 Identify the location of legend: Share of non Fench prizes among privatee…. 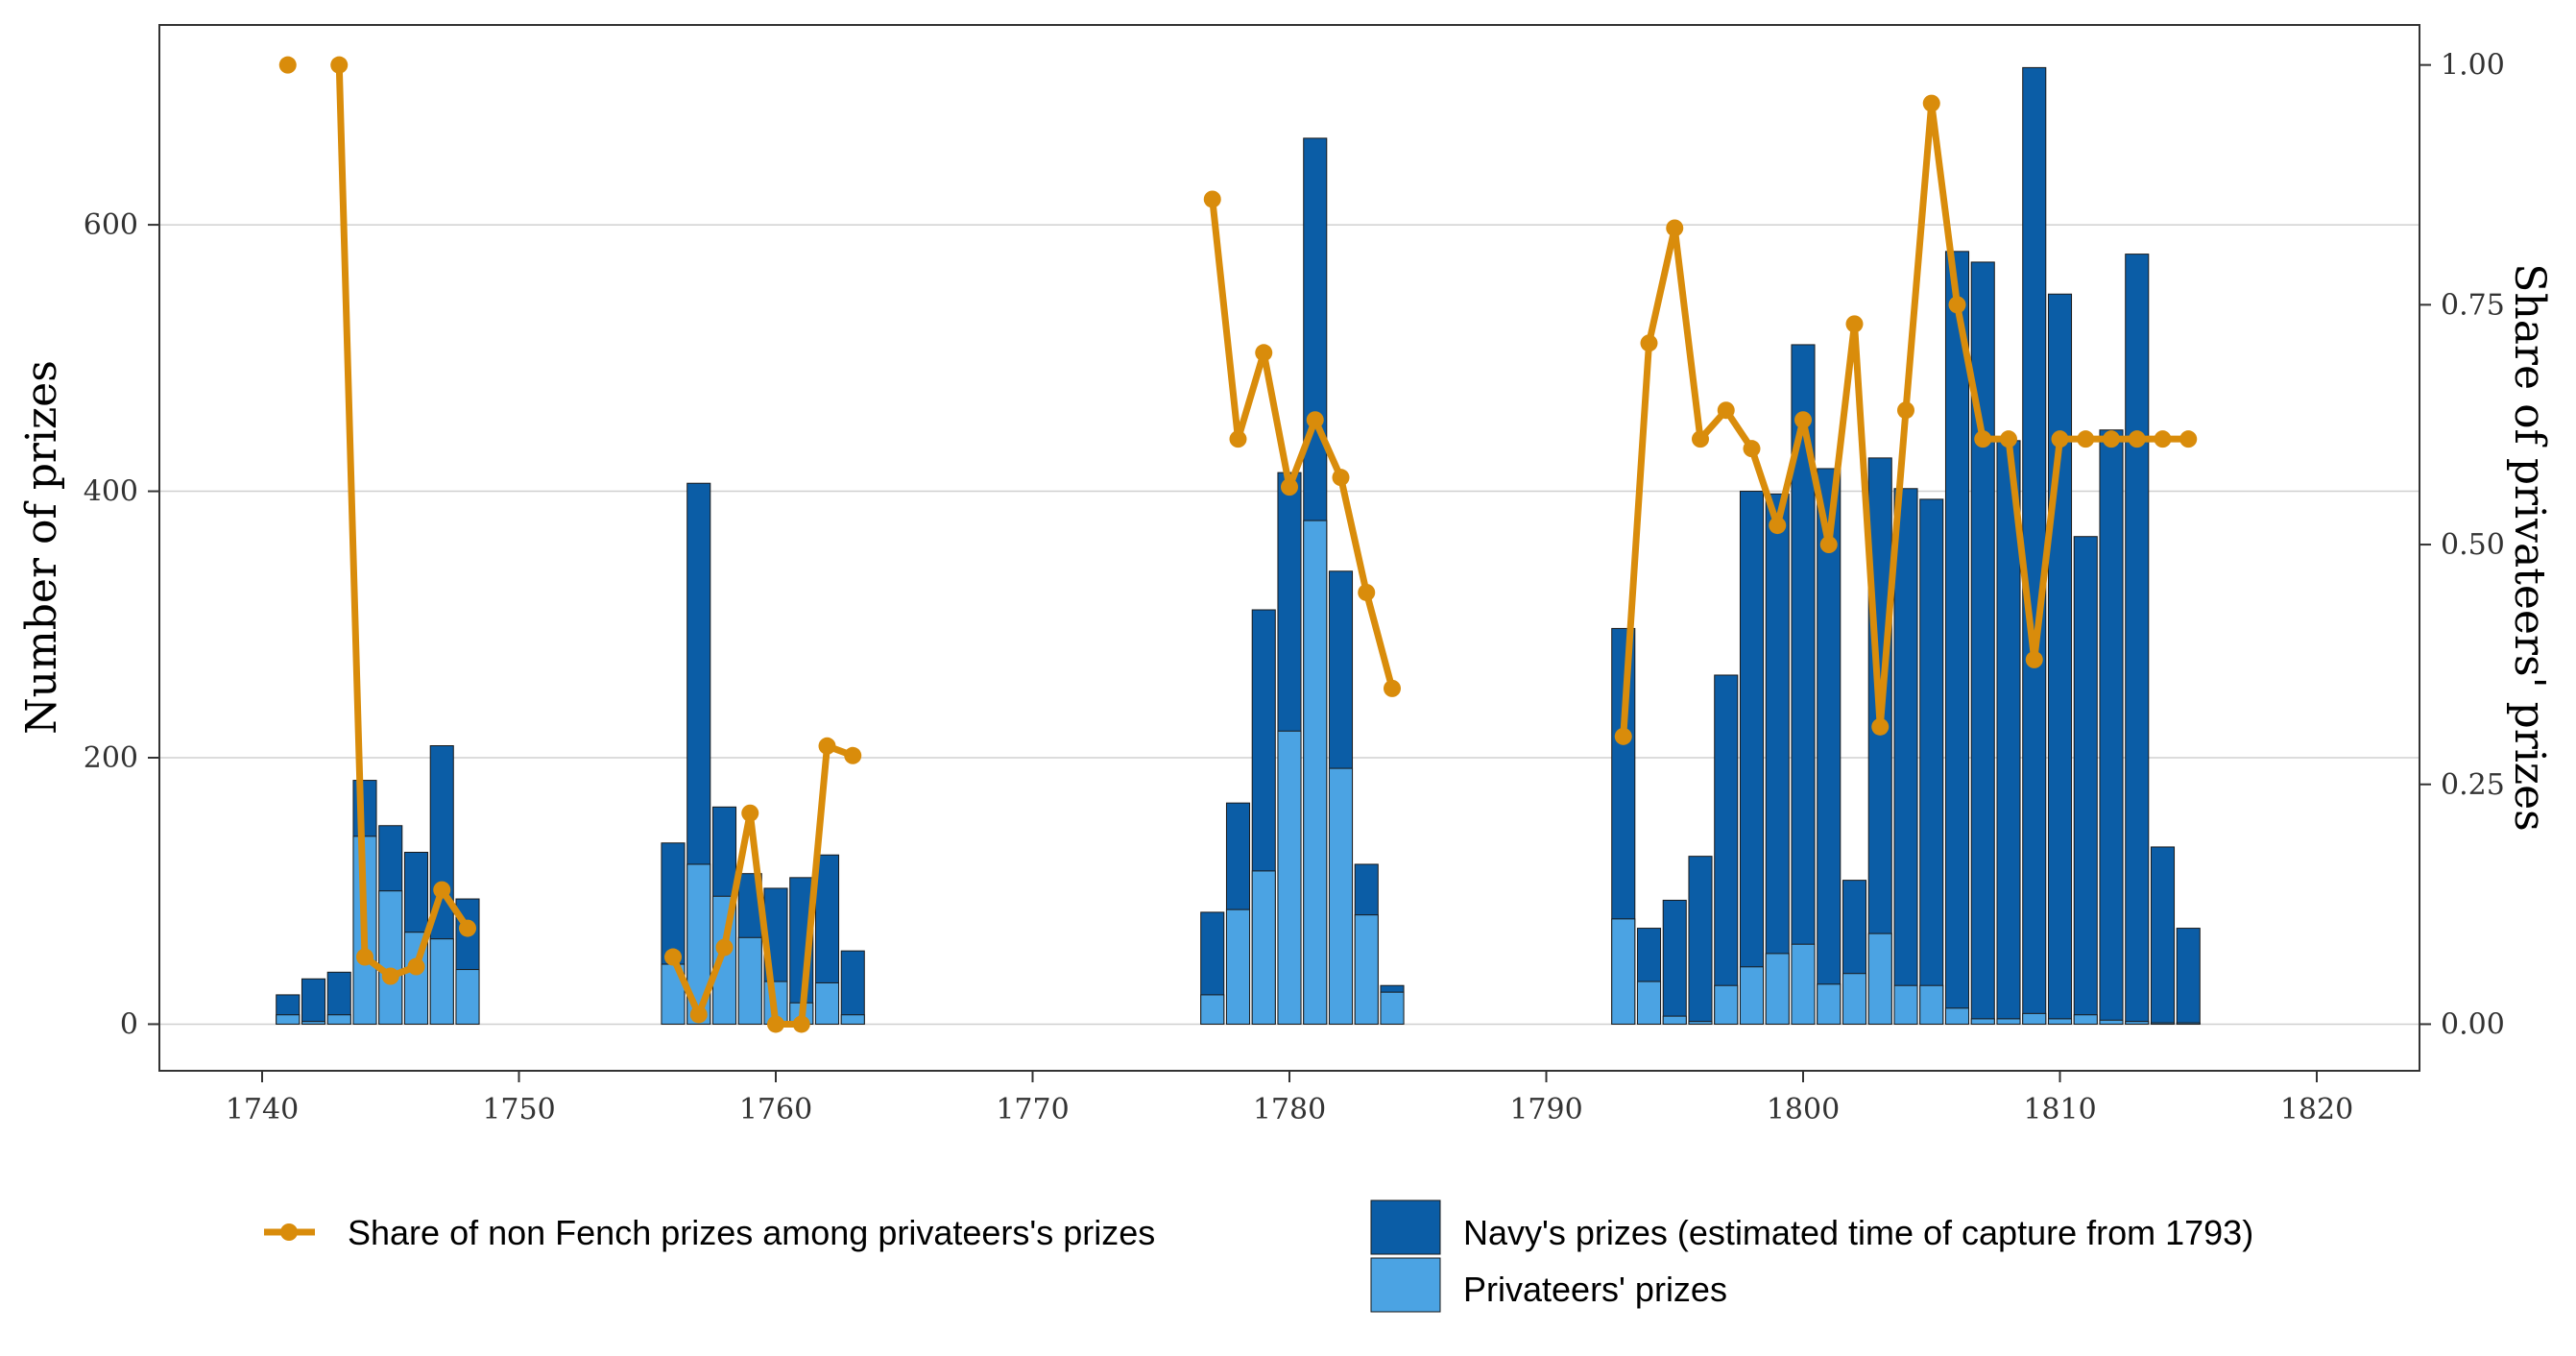
(1258, 1256).